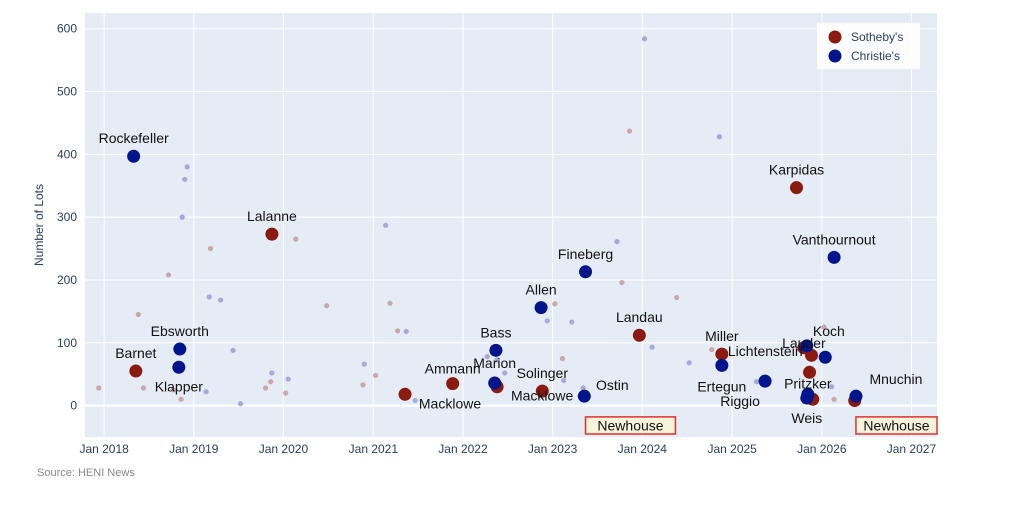  What do you see at coordinates (765, 351) in the screenshot?
I see `point-label: Lichtenstein` at bounding box center [765, 351].